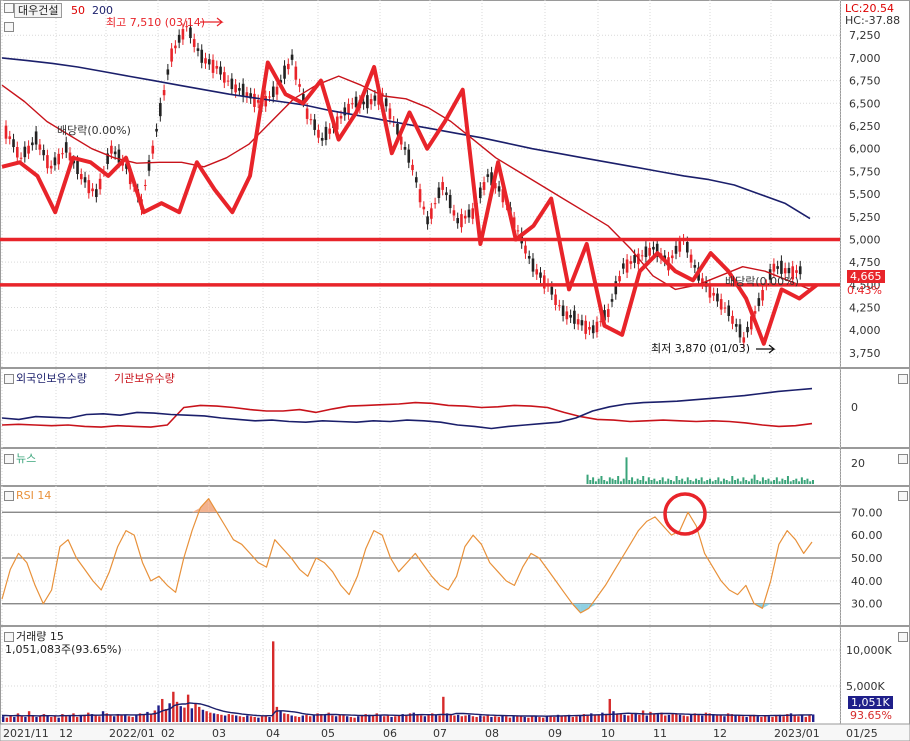 The height and width of the screenshot is (741, 910). I want to click on date-axis-label: 02, so click(168, 733).